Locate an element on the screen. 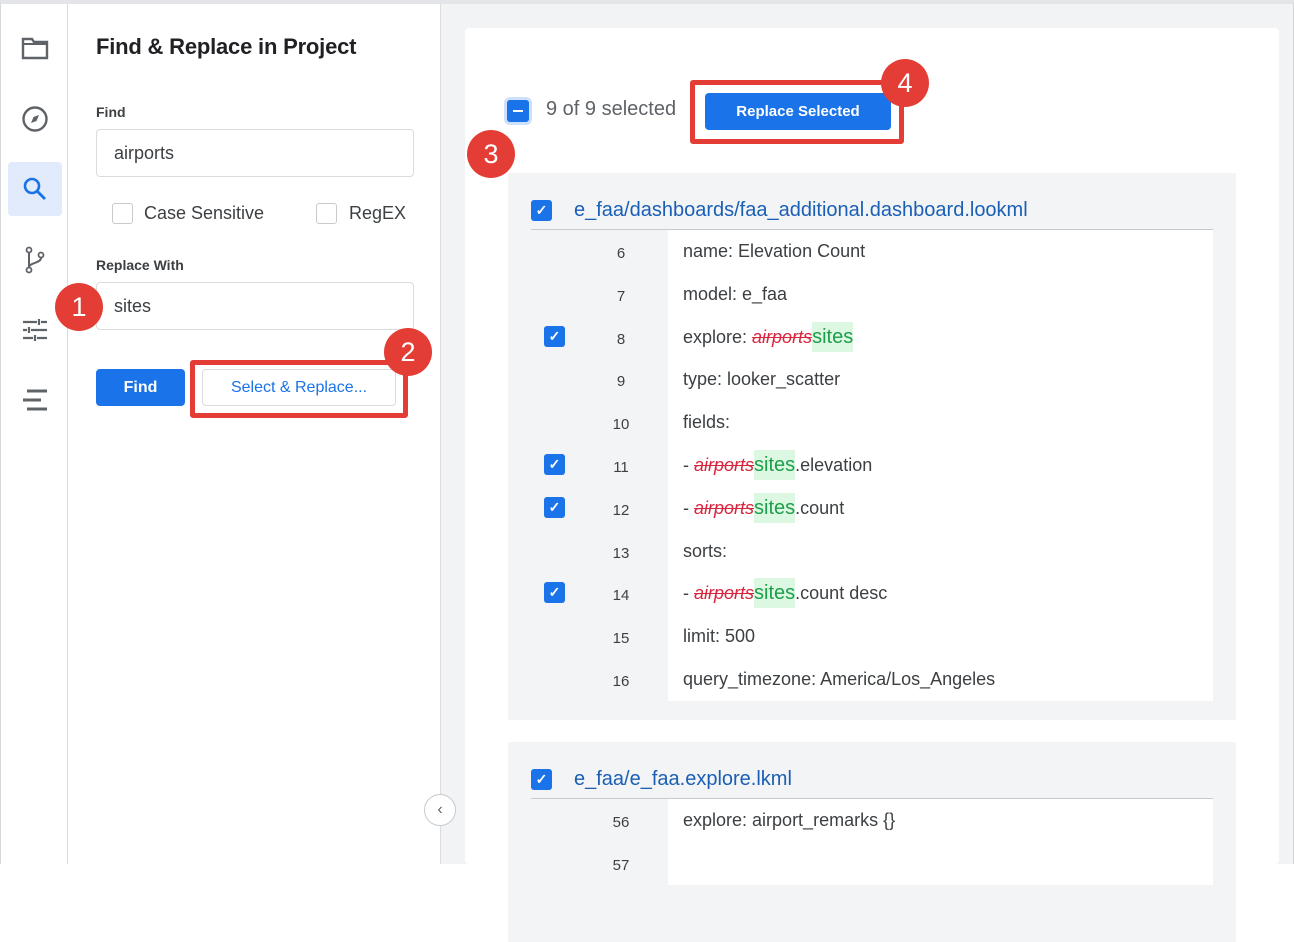 The image size is (1294, 942). compass-icon is located at coordinates (35, 119).